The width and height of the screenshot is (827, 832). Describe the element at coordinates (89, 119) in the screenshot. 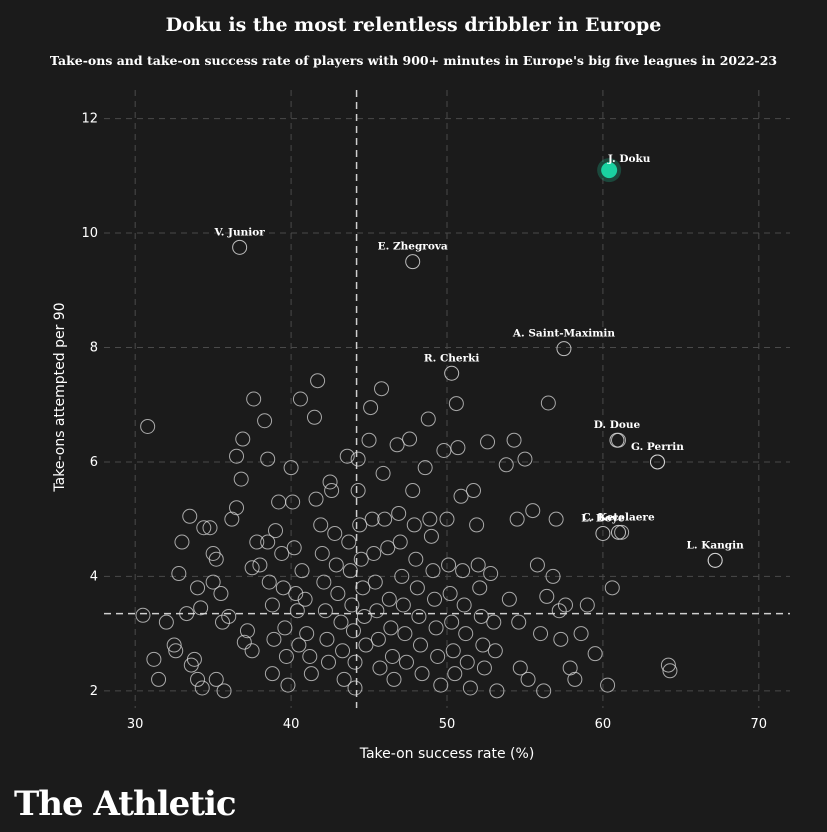

I see `y-tick-label: 12` at that location.